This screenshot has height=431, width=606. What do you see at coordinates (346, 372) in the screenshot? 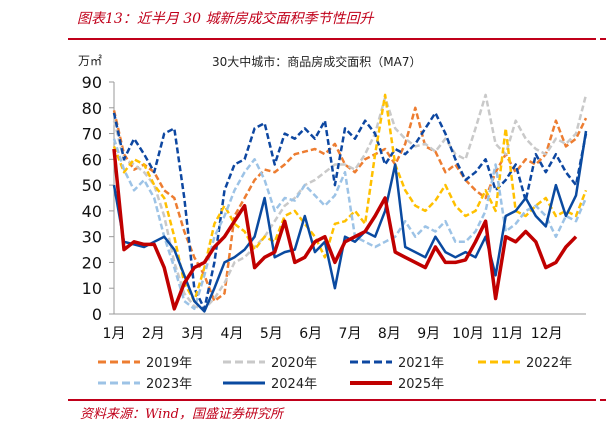
I see `chart-legend: 2019年 2020年 2021年 2022年 2023年 2024年 2025年` at bounding box center [346, 372].